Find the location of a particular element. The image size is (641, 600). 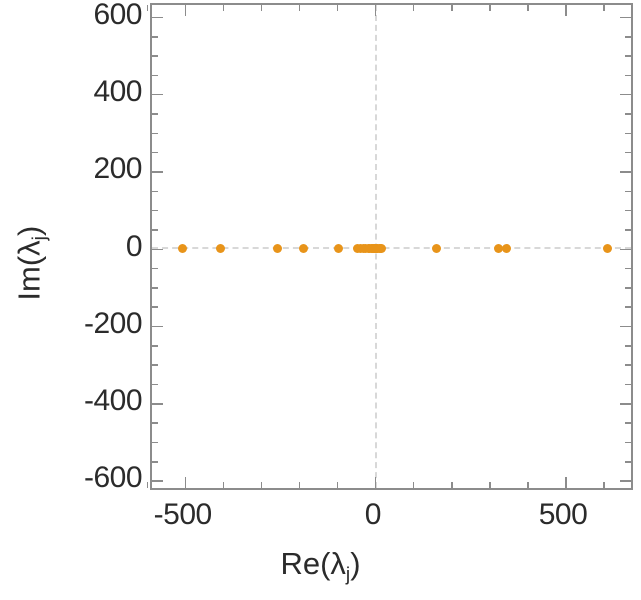

y-axis-tick-label: 0 is located at coordinates (134, 246).